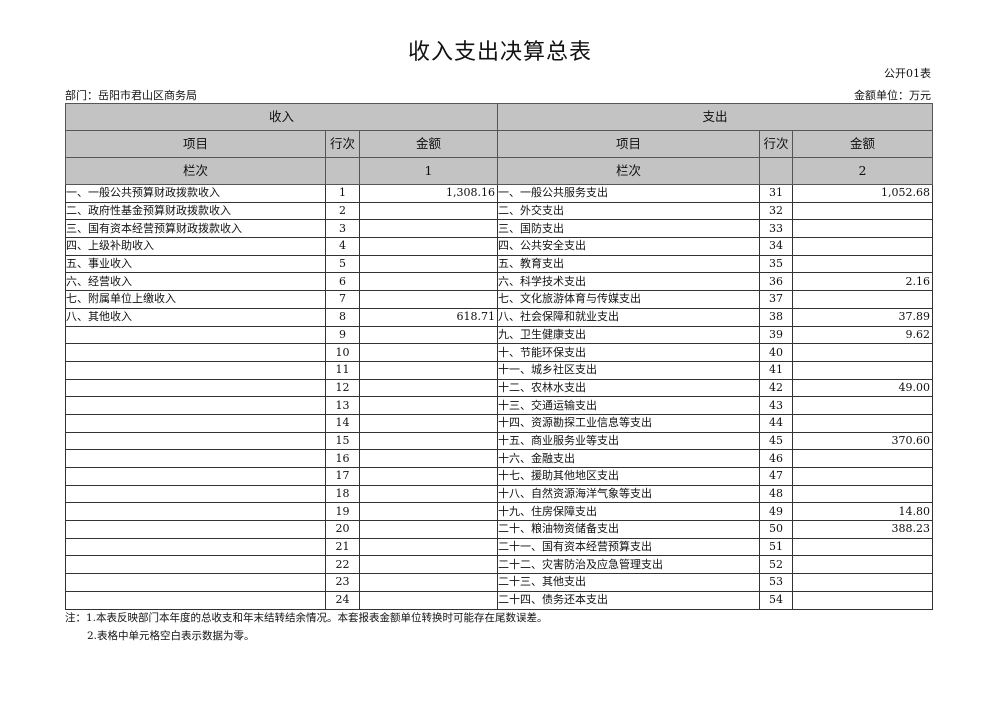 The width and height of the screenshot is (1000, 706). I want to click on table-row: 15 十五、商业服务业等支出 45 370.60, so click(499, 441).